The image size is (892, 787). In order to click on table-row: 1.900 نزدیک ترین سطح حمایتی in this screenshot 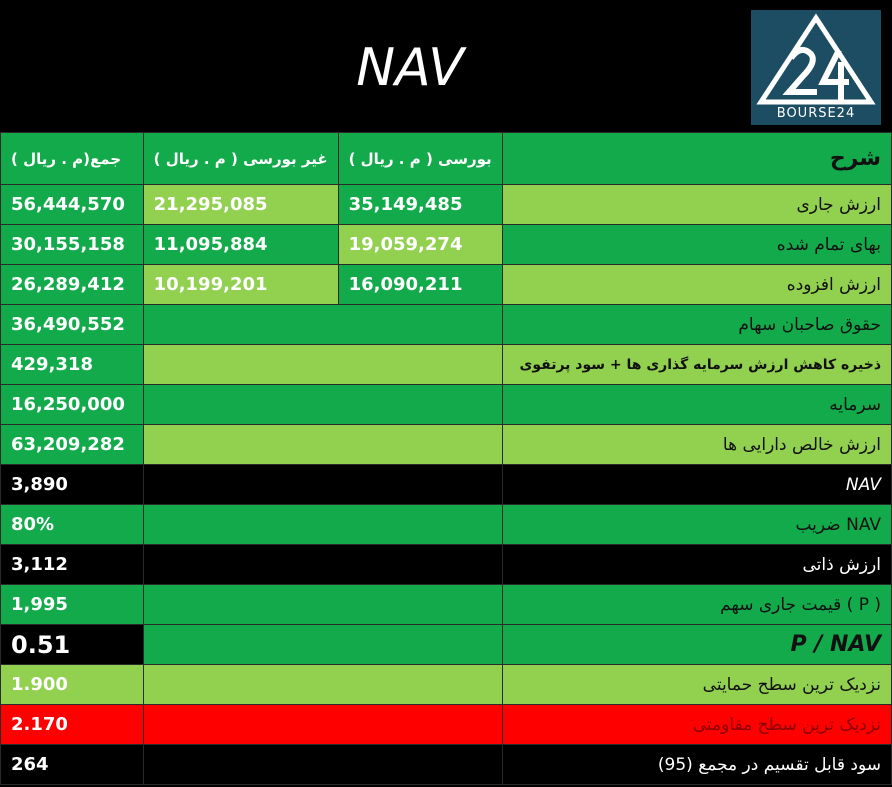, I will do `click(446, 684)`.